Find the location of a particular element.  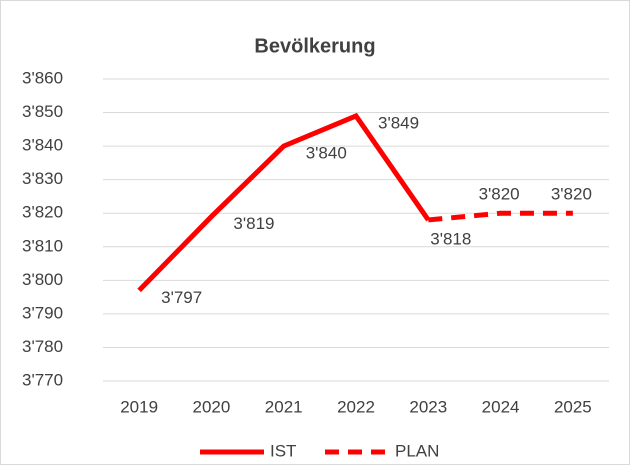

data-label: 3'819 is located at coordinates (253, 223).